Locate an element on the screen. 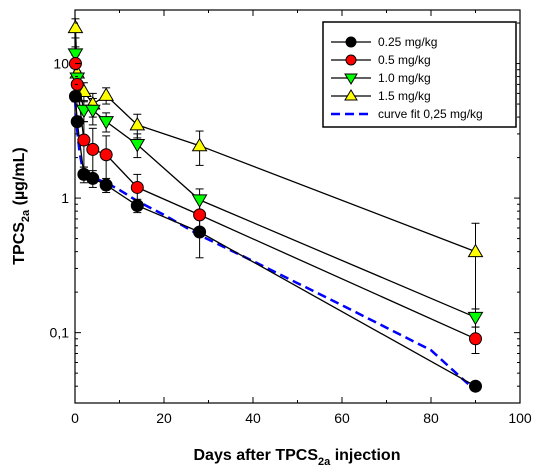 This screenshot has height=474, width=550. y-axis-title: TPCS2a (µg/mL) is located at coordinates (21, 205).